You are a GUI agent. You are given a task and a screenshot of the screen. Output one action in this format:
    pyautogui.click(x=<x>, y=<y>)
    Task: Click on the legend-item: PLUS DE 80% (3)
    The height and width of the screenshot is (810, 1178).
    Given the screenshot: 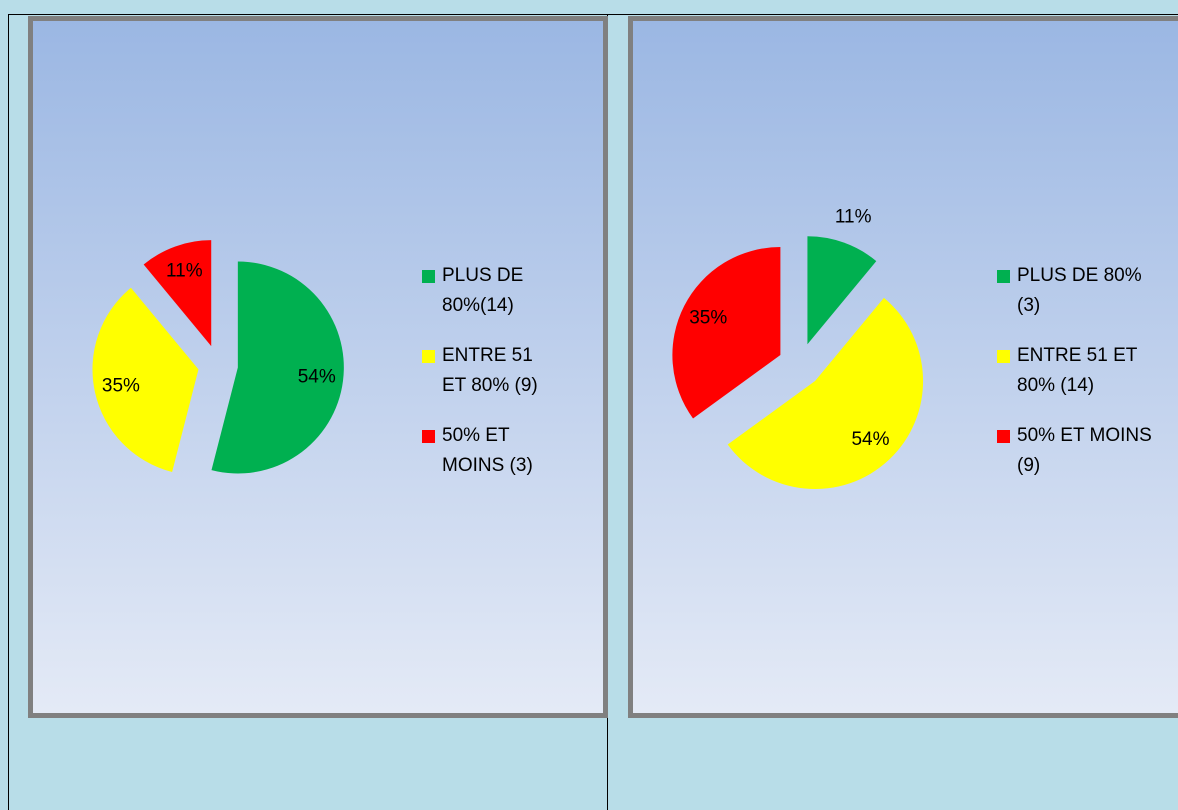 What is the action you would take?
    pyautogui.click(x=1082, y=291)
    